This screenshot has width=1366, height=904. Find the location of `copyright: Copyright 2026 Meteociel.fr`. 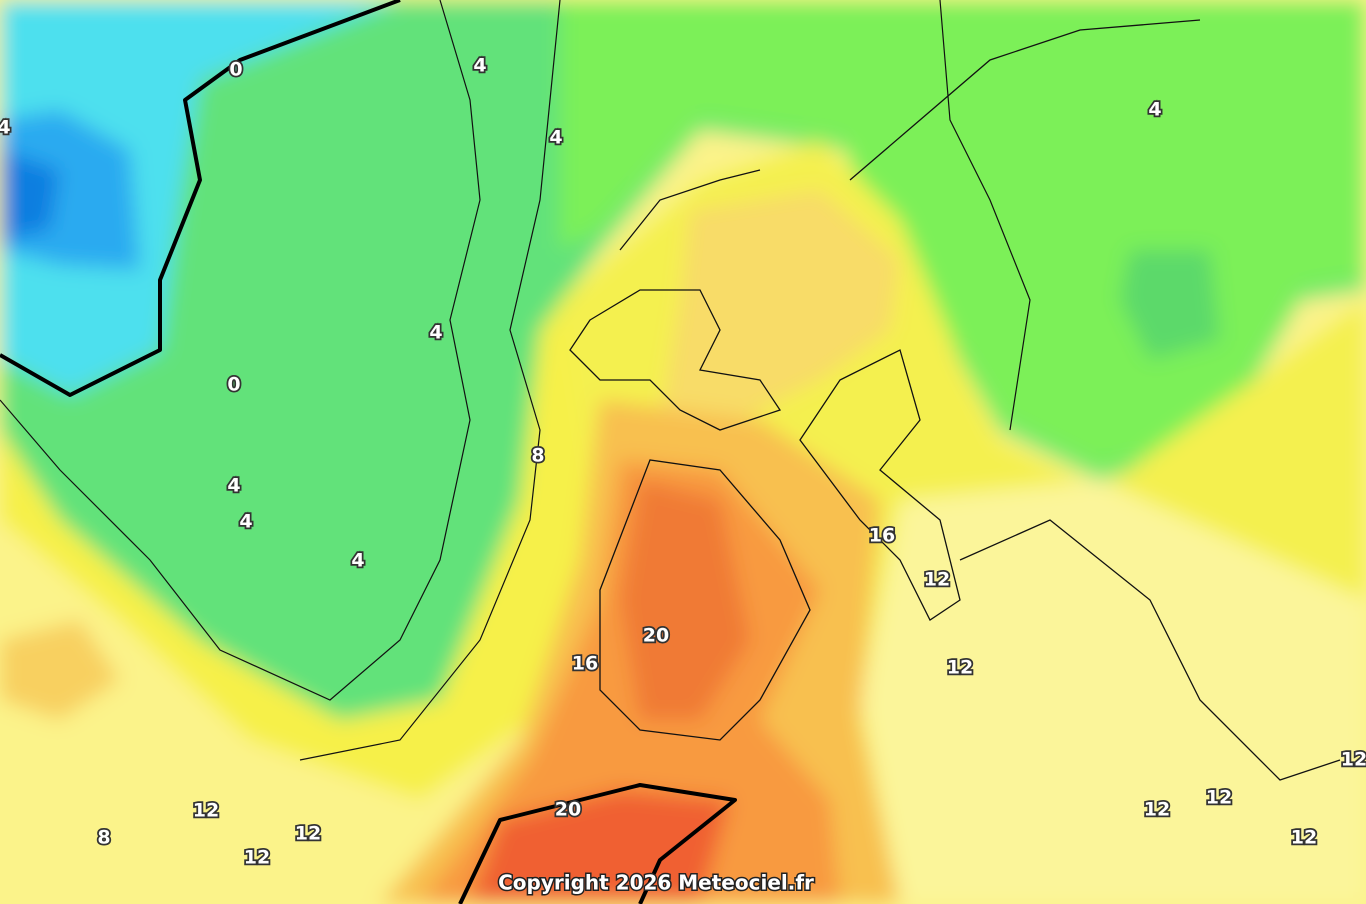

copyright: Copyright 2026 Meteociel.fr is located at coordinates (656, 883).